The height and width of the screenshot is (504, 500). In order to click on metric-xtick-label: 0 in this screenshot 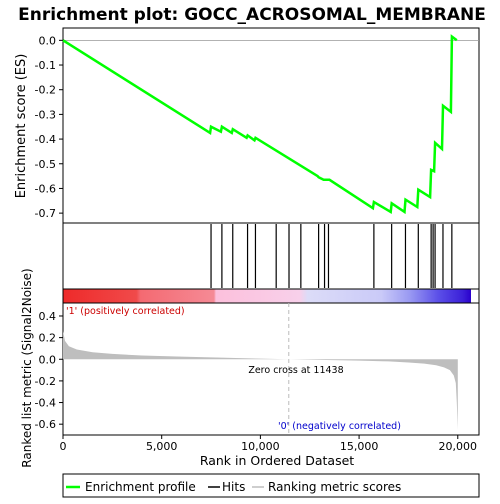, I will do `click(63, 446)`.